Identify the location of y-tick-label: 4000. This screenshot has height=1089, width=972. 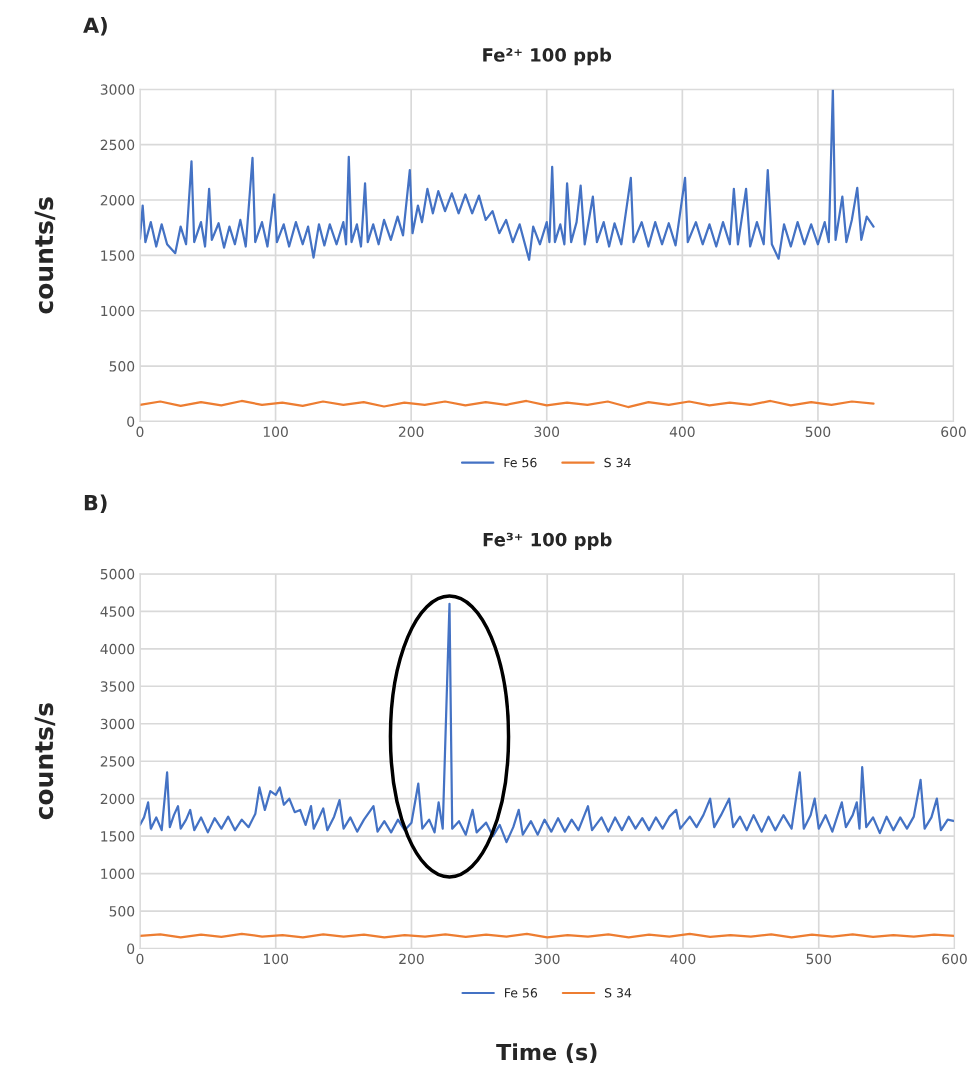
(117, 649).